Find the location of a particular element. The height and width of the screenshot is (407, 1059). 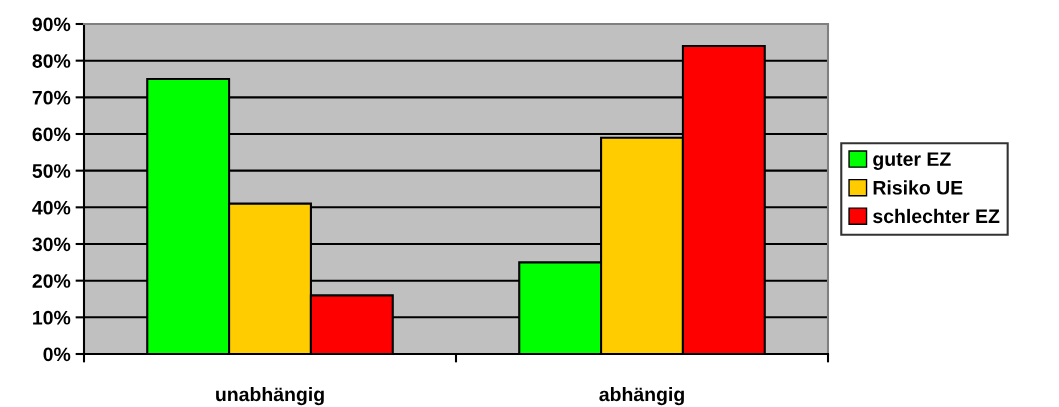

y-tick-label: 30% is located at coordinates (51, 244).